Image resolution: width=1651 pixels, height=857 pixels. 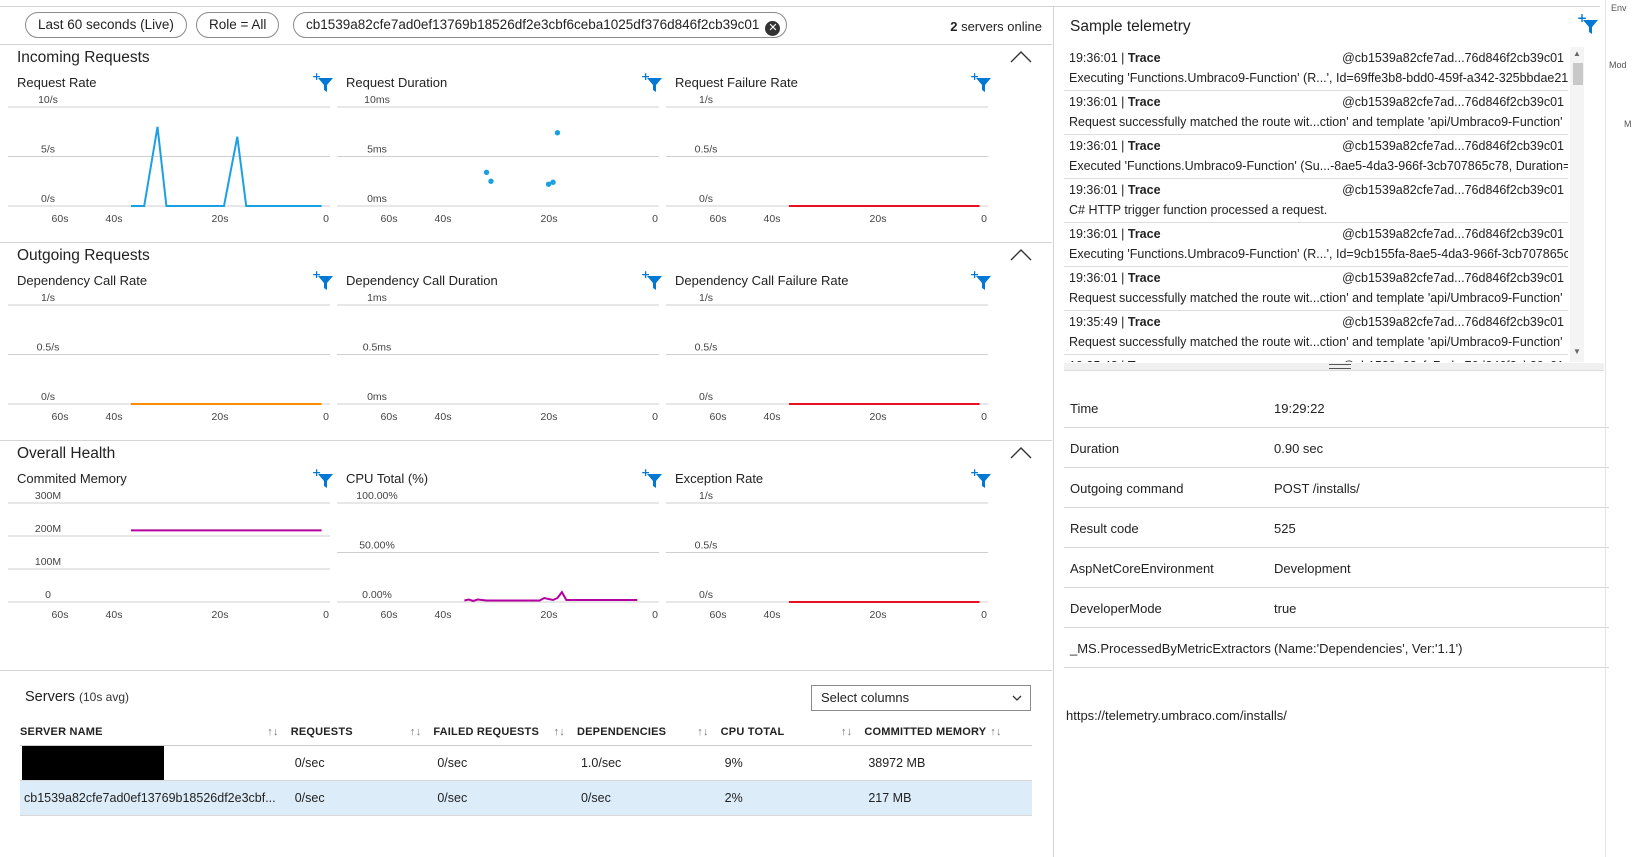 What do you see at coordinates (752, 731) in the screenshot?
I see `column-header-label: CPU TOTAL` at bounding box center [752, 731].